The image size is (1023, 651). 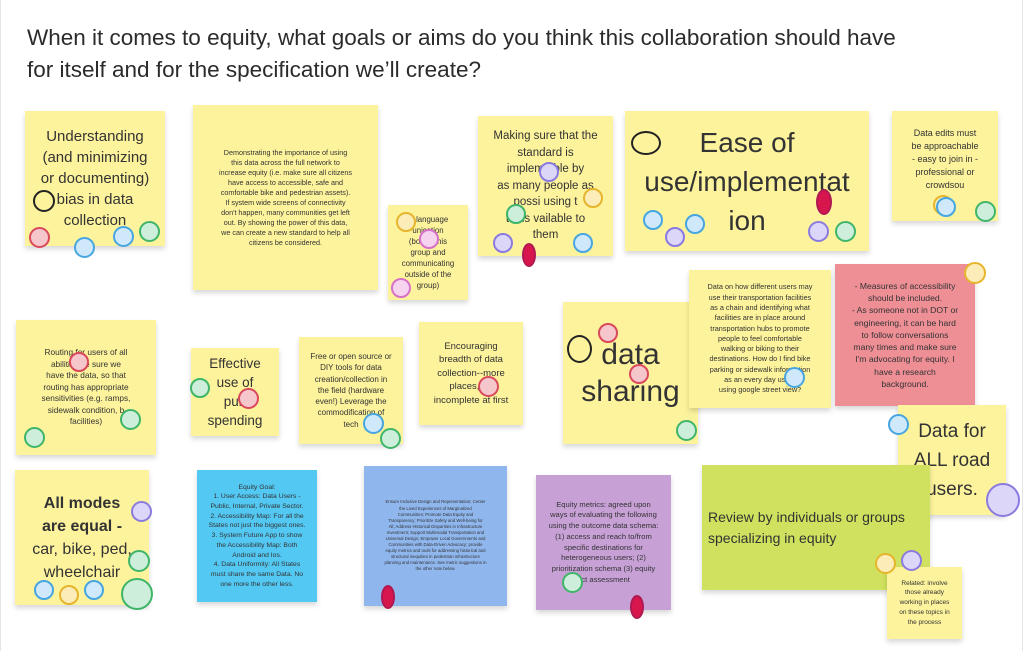 I want to click on sticky-note-text: car, bike, ped, wheelchair, so click(x=82, y=560).